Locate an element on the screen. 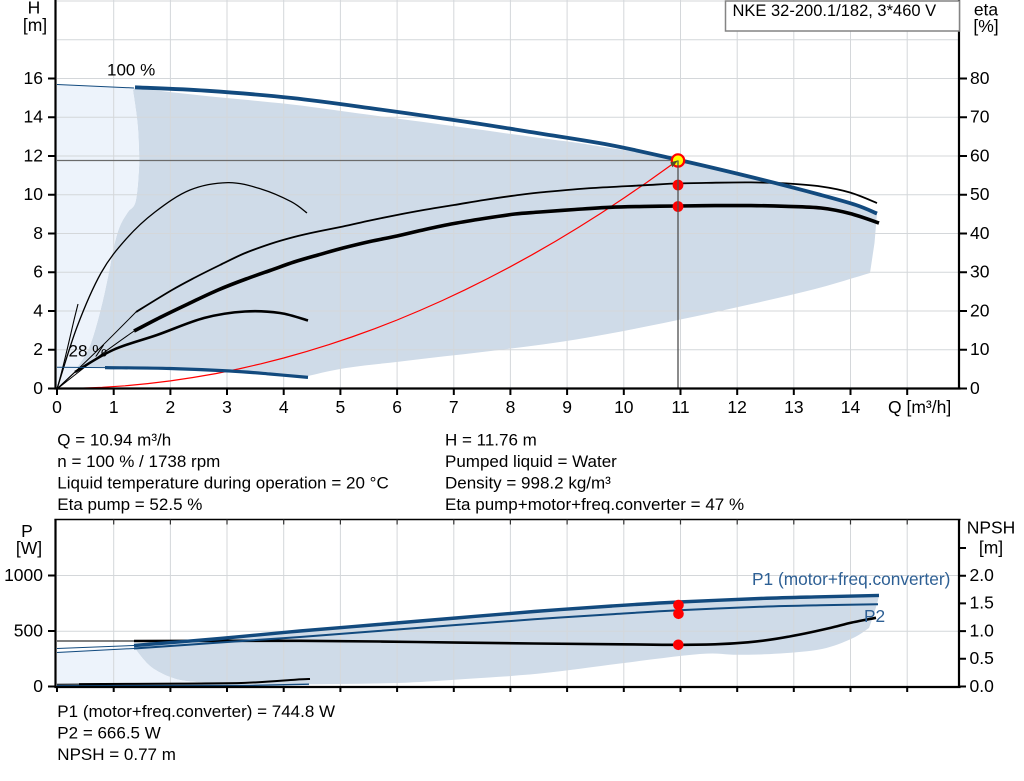 This screenshot has height=781, width=1024. svg-text:Eta pump+motor+freq.converter: Eta pump+motor+freq.converter = 47 % is located at coordinates (594, 504).